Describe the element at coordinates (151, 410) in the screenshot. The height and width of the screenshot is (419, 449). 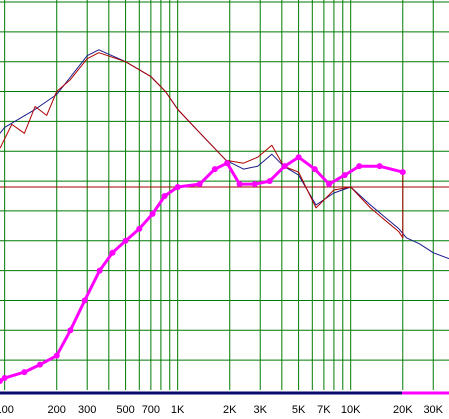
I see `x-tick-label: 700` at that location.